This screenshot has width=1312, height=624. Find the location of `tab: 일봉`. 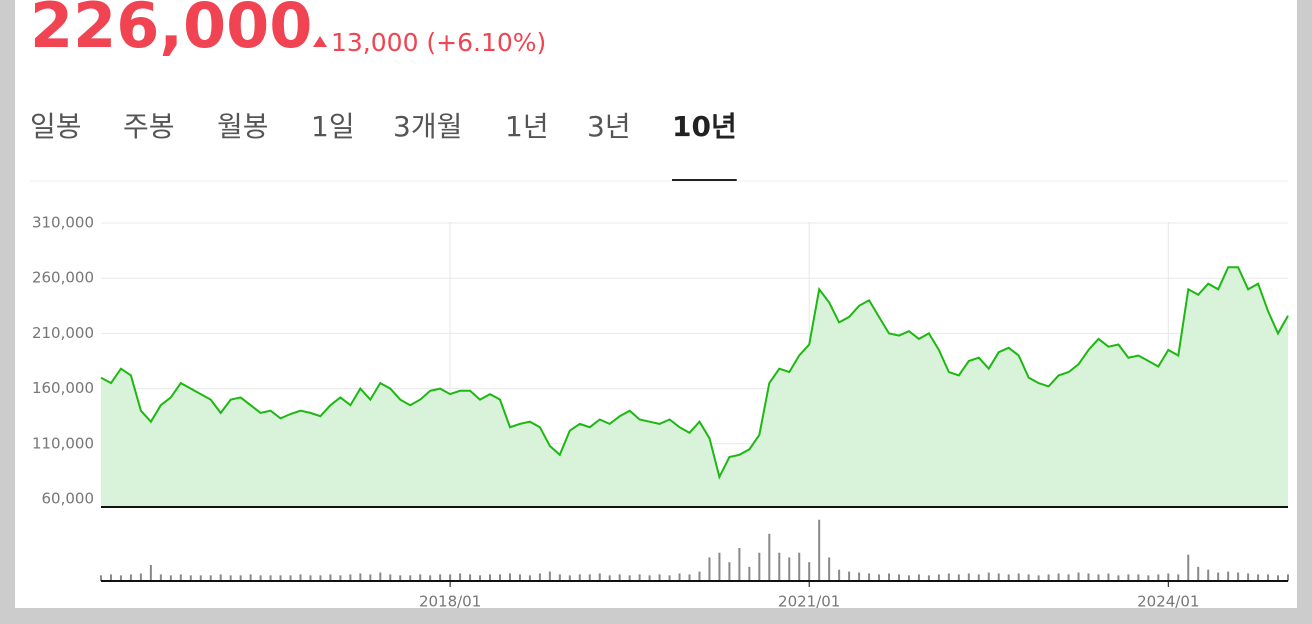

tab: 일봉 is located at coordinates (56, 126).